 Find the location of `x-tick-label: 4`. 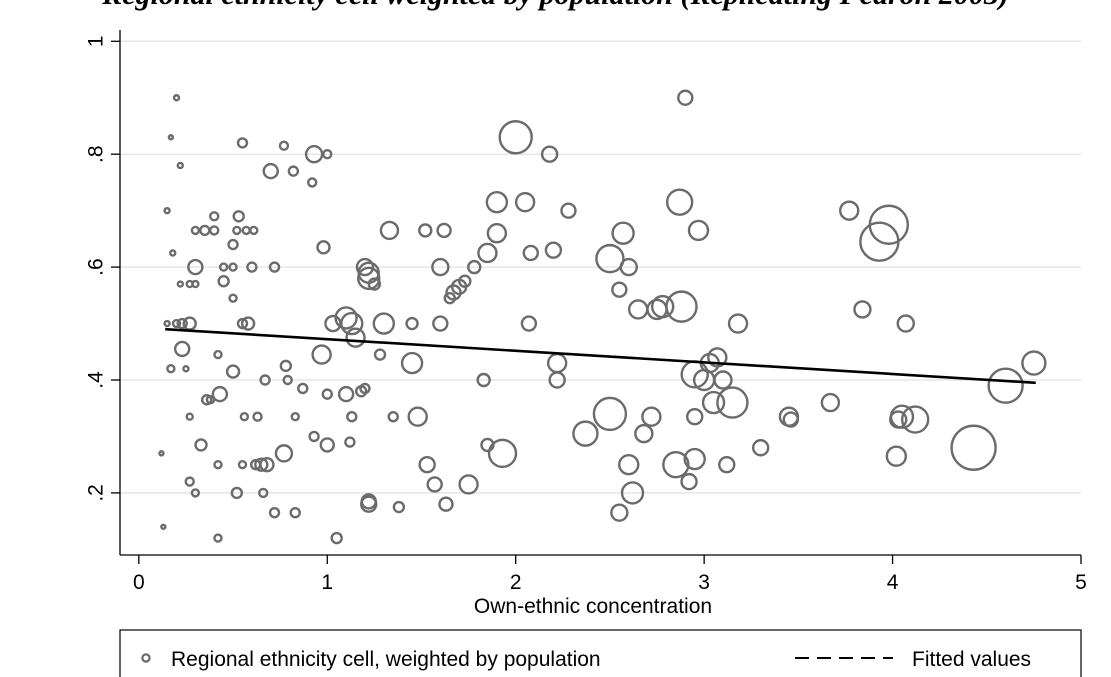

x-tick-label: 4 is located at coordinates (893, 582).